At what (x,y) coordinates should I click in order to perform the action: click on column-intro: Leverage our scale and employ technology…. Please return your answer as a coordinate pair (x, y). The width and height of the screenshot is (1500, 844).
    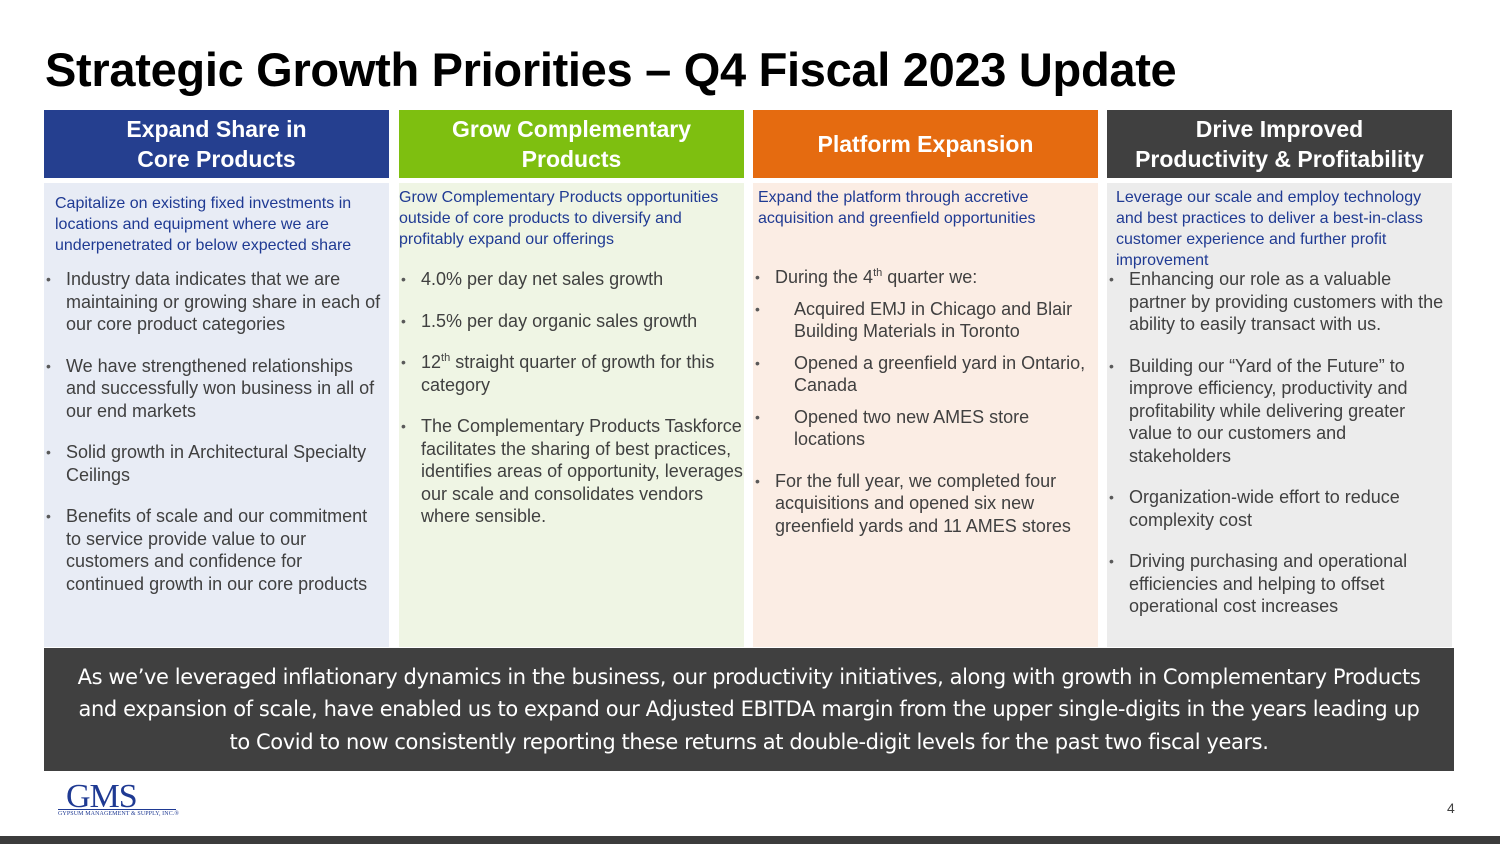
    Looking at the image, I should click on (1269, 229).